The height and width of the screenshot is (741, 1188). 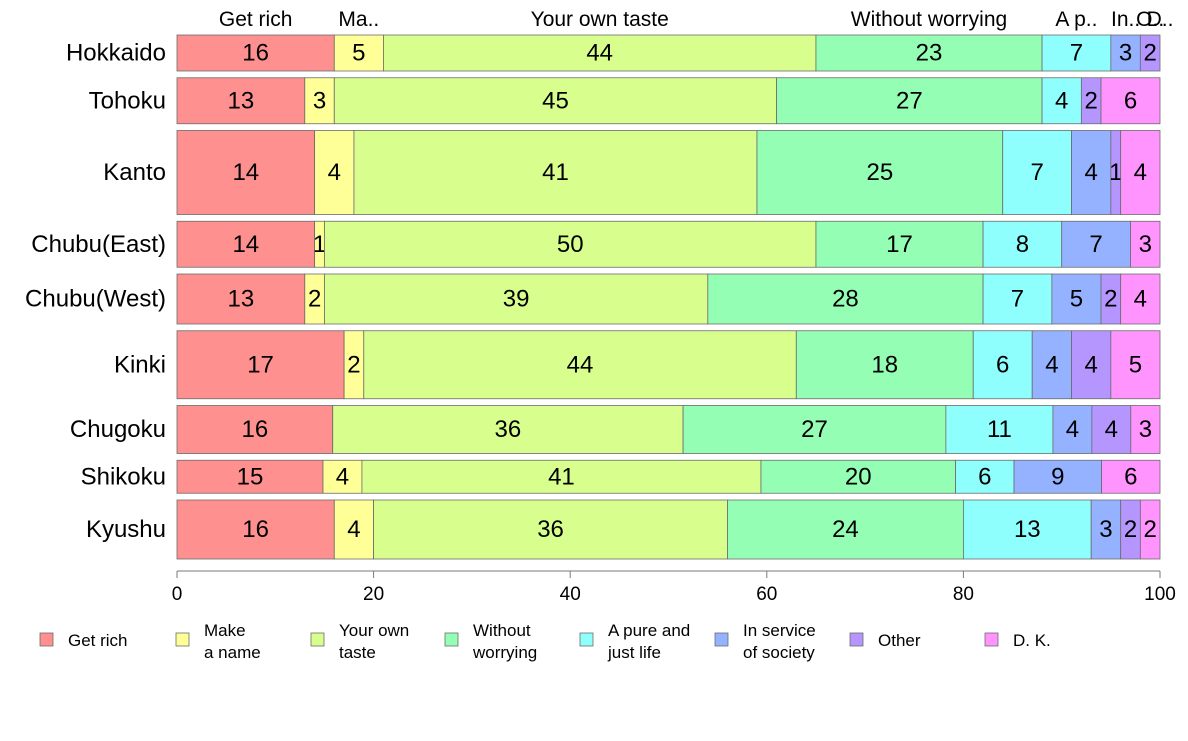 What do you see at coordinates (879, 172) in the screenshot?
I see `data-label-kanto-without-worrying: 25` at bounding box center [879, 172].